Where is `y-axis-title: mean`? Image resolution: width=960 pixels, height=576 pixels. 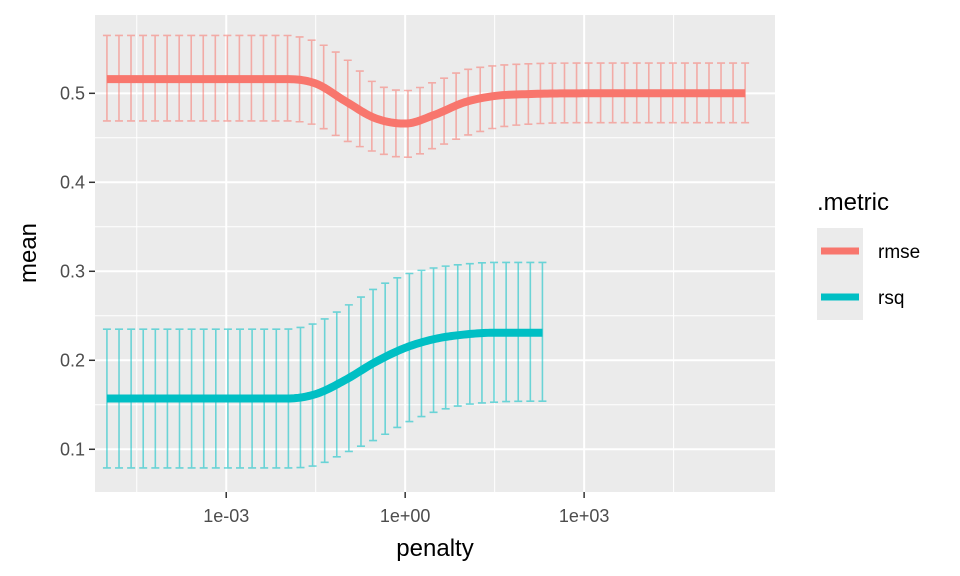 y-axis-title: mean is located at coordinates (28, 253).